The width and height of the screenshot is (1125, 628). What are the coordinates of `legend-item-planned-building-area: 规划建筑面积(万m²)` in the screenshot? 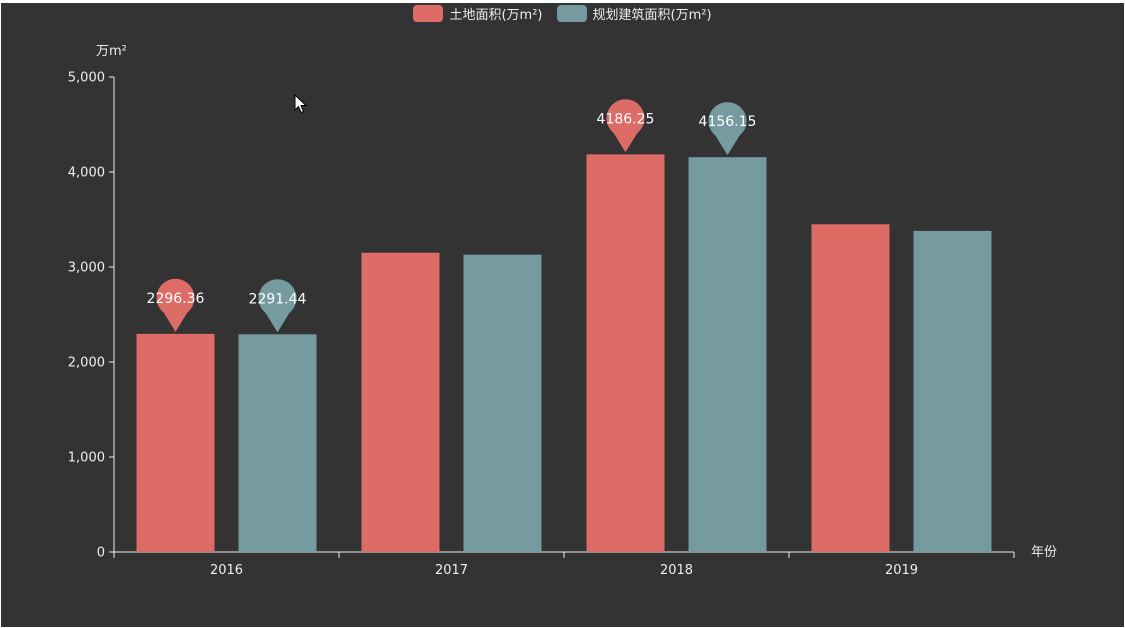 It's located at (634, 13).